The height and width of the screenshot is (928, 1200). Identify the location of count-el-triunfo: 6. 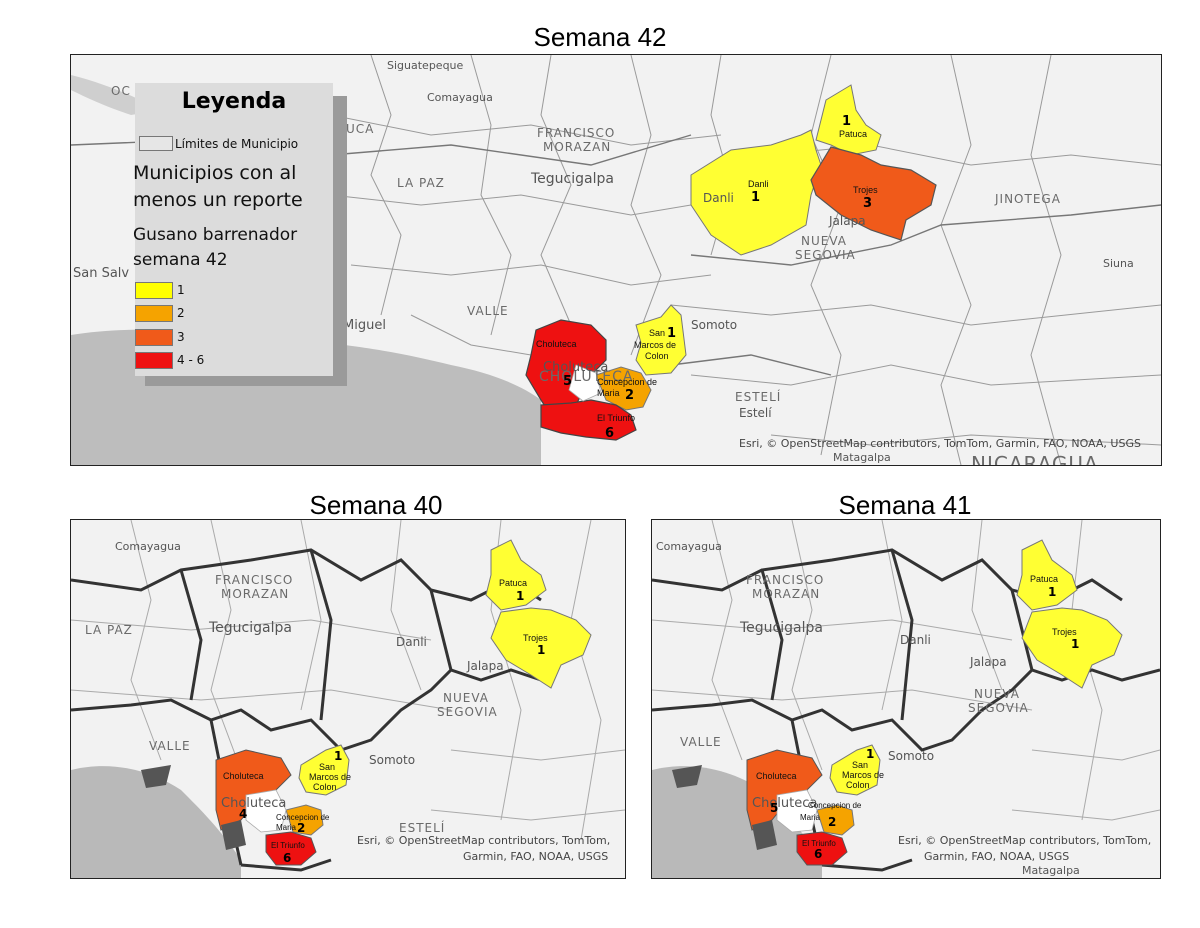
(609, 433).